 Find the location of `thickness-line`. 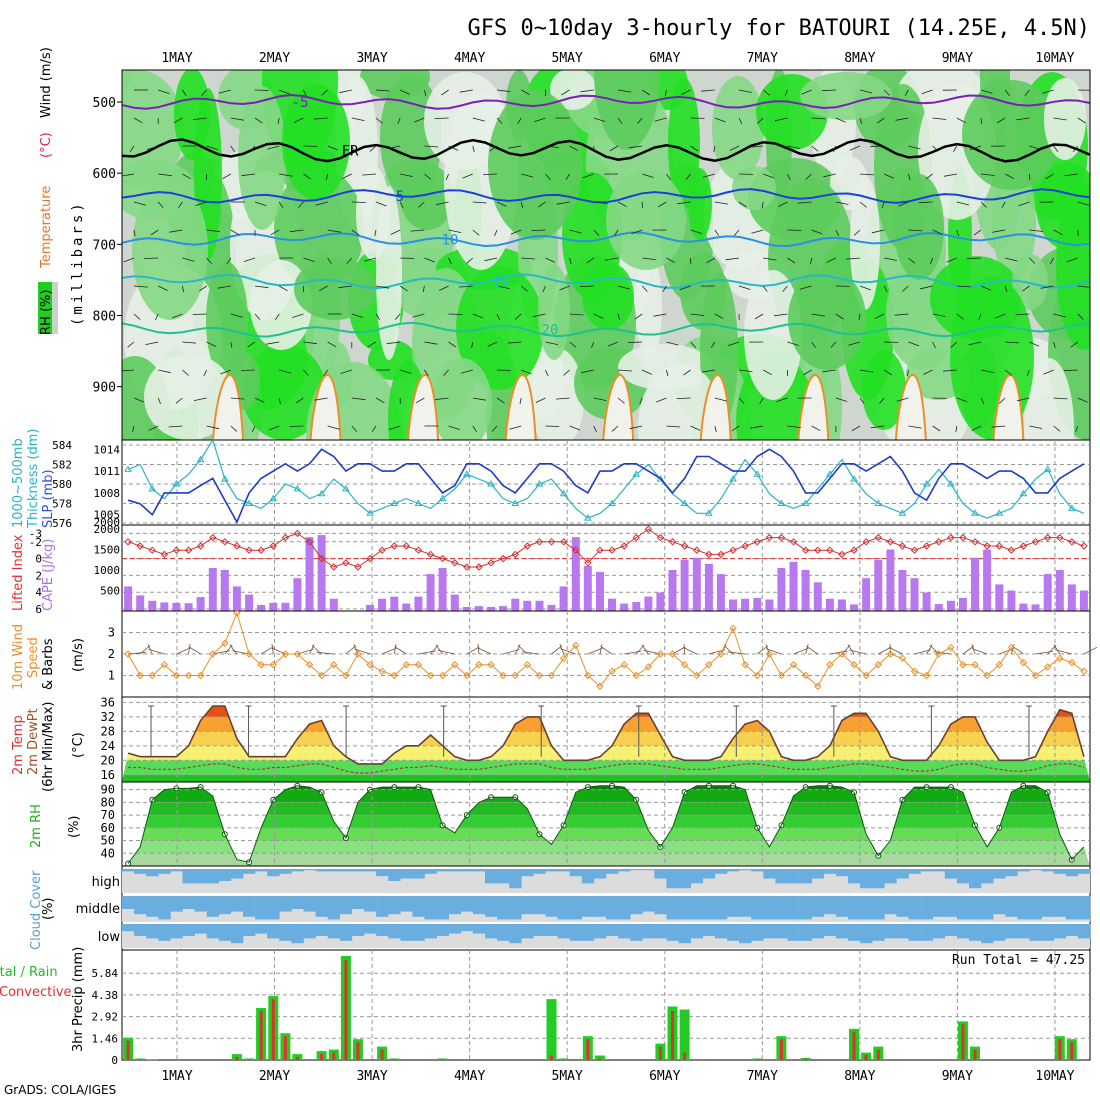

thickness-line is located at coordinates (606, 478).